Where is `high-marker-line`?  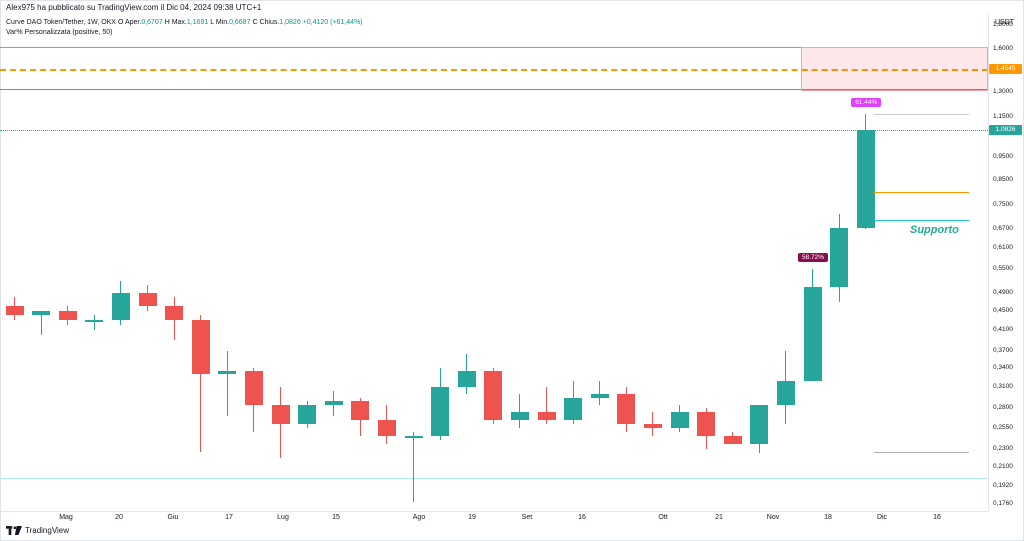 high-marker-line is located at coordinates (922, 114).